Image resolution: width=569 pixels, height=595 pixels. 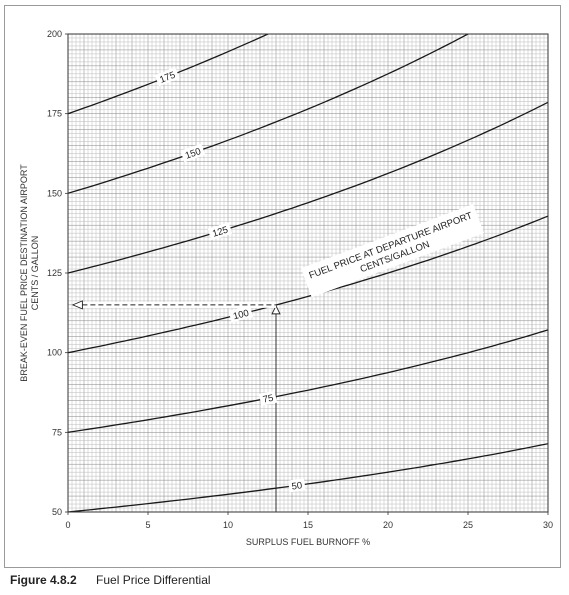 I want to click on curve-label-175: 175, so click(x=167, y=77).